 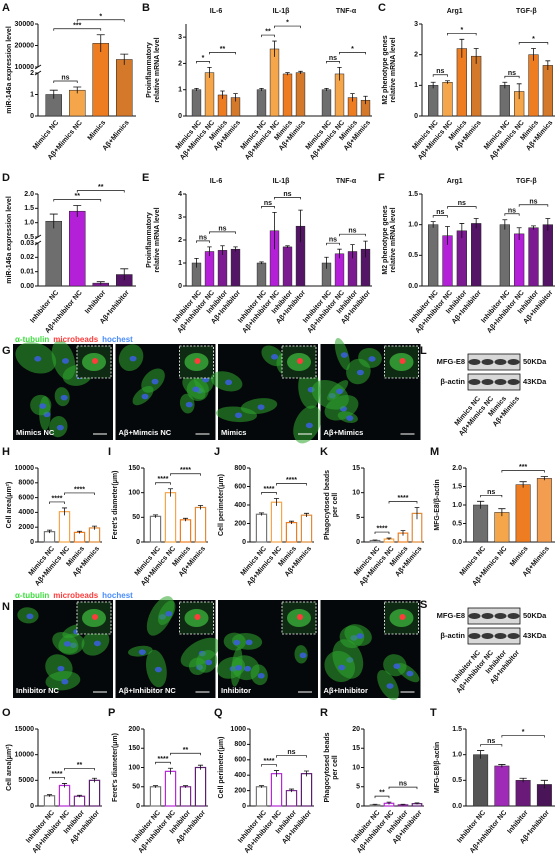 I want to click on y-tick-label: 10, so click(x=356, y=493).